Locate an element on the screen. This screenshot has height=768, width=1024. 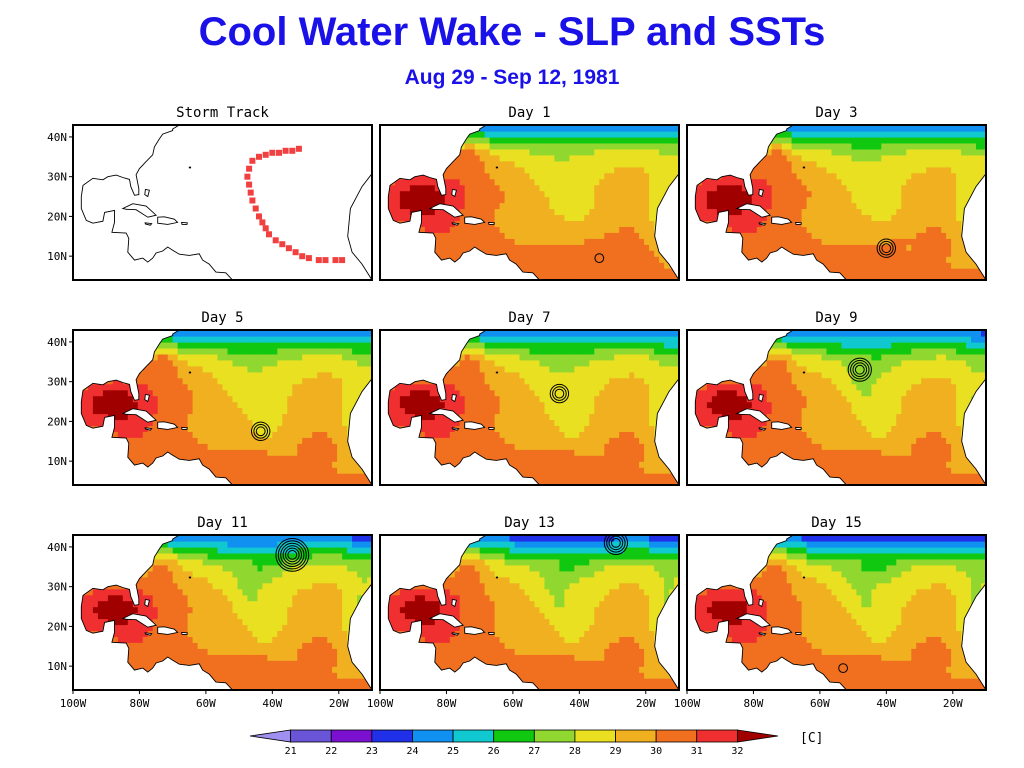
map-panel: Storm Track is located at coordinates (222, 193).